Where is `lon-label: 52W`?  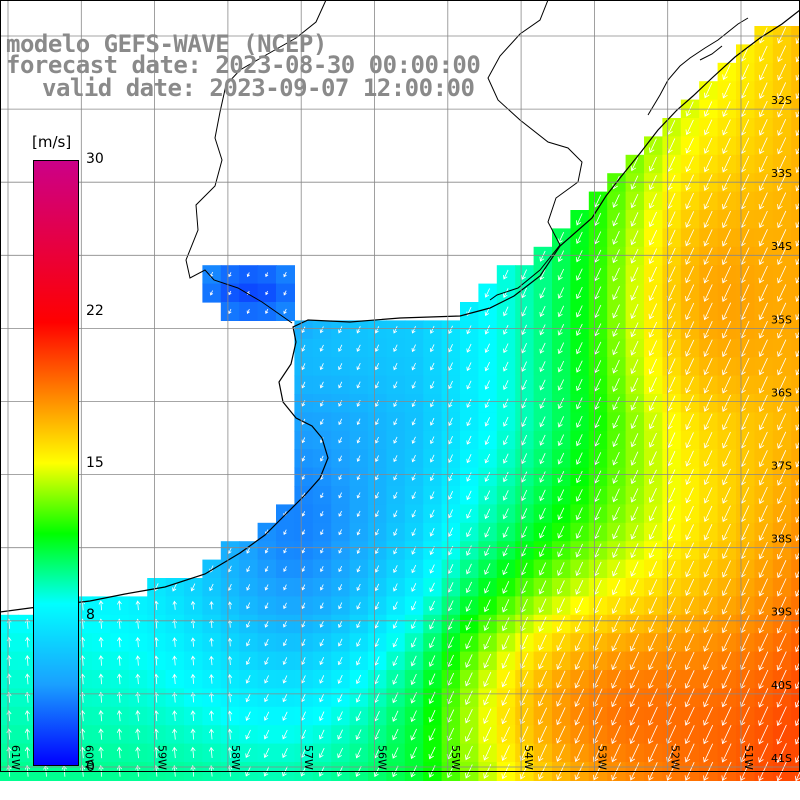
lon-label: 52W is located at coordinates (675, 757).